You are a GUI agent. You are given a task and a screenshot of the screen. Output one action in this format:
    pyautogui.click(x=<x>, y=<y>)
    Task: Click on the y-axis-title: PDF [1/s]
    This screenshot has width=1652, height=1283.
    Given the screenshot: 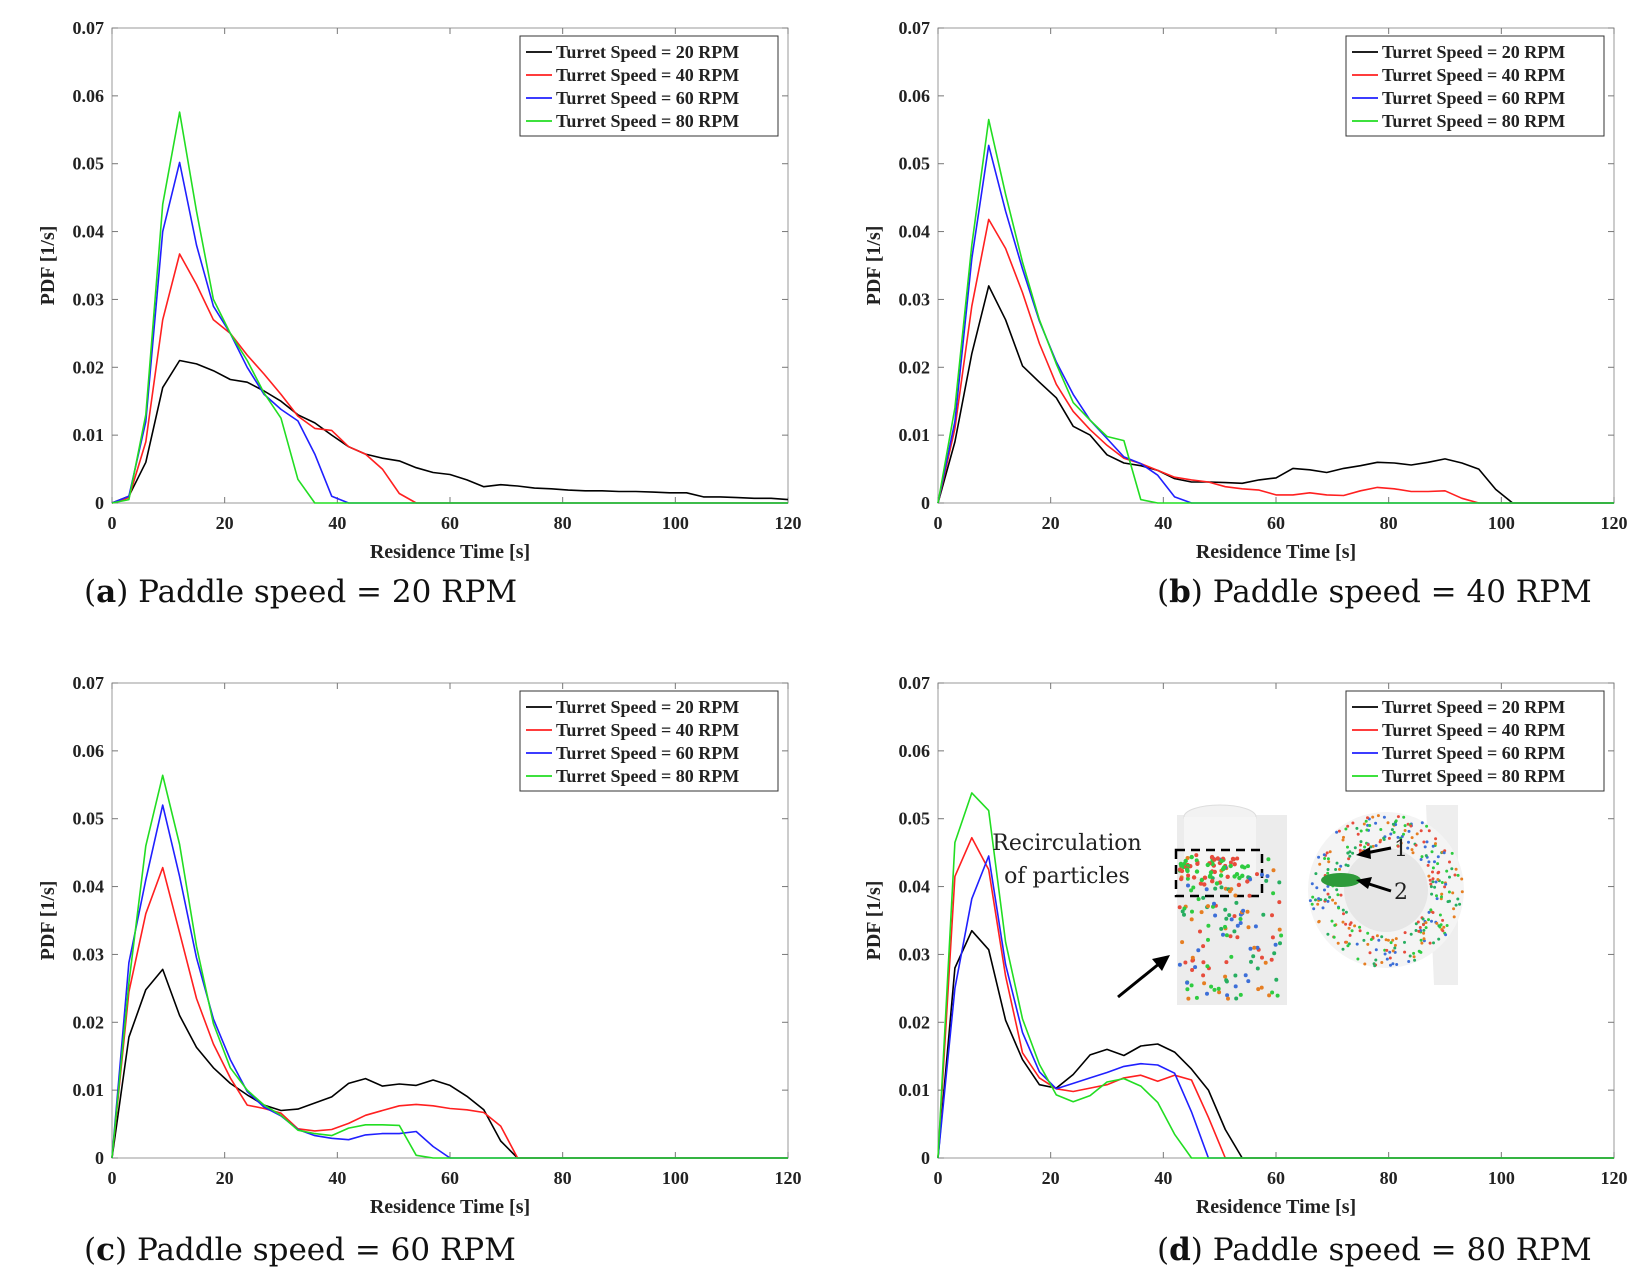 What is the action you would take?
    pyautogui.click(x=874, y=921)
    